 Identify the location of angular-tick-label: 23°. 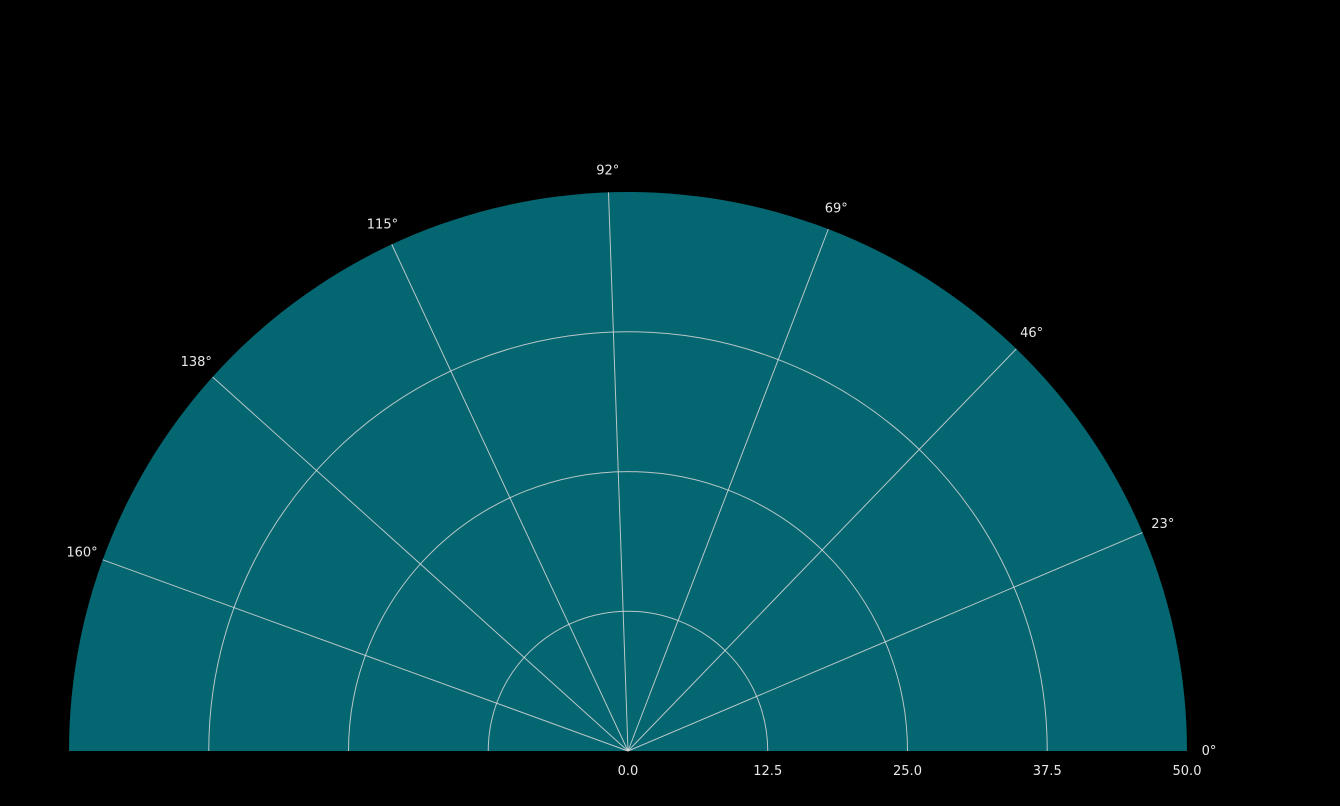
(1162, 524).